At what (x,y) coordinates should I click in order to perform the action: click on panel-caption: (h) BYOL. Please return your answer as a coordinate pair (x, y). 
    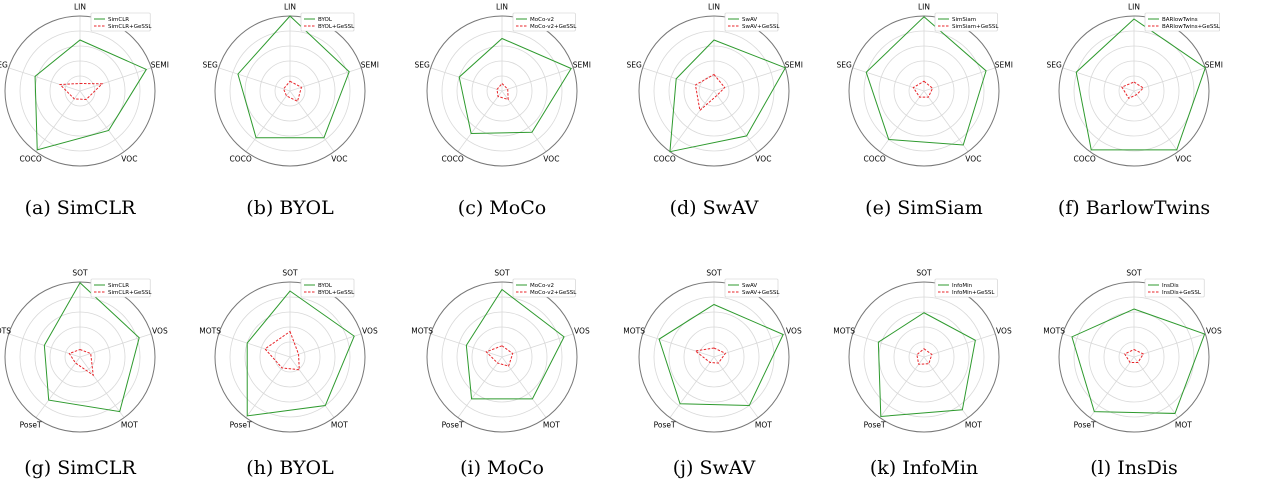
    Looking at the image, I should click on (290, 468).